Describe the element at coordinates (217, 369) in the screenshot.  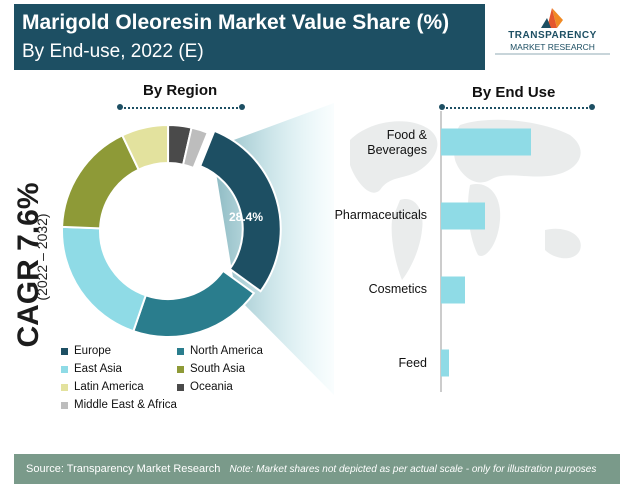
I see `legend-label-south-asia: South Asia` at that location.